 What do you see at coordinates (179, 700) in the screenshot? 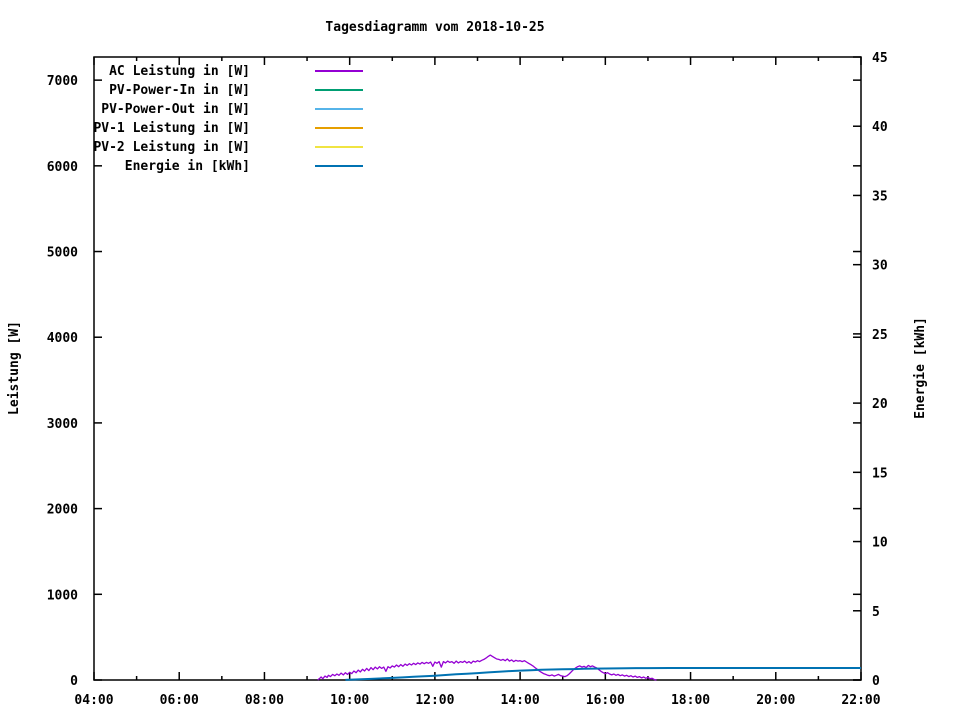
I see `x-tick-label: 06:00` at bounding box center [179, 700].